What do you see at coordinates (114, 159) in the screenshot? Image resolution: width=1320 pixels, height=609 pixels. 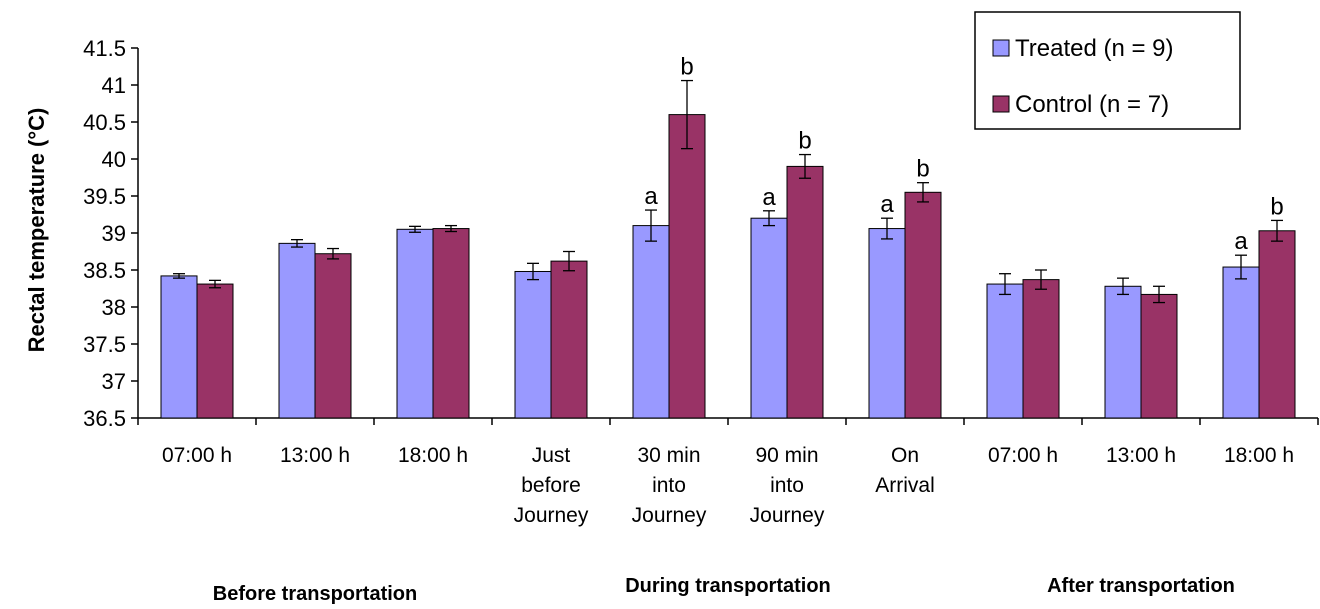 I see `y-tick-label: 40` at bounding box center [114, 159].